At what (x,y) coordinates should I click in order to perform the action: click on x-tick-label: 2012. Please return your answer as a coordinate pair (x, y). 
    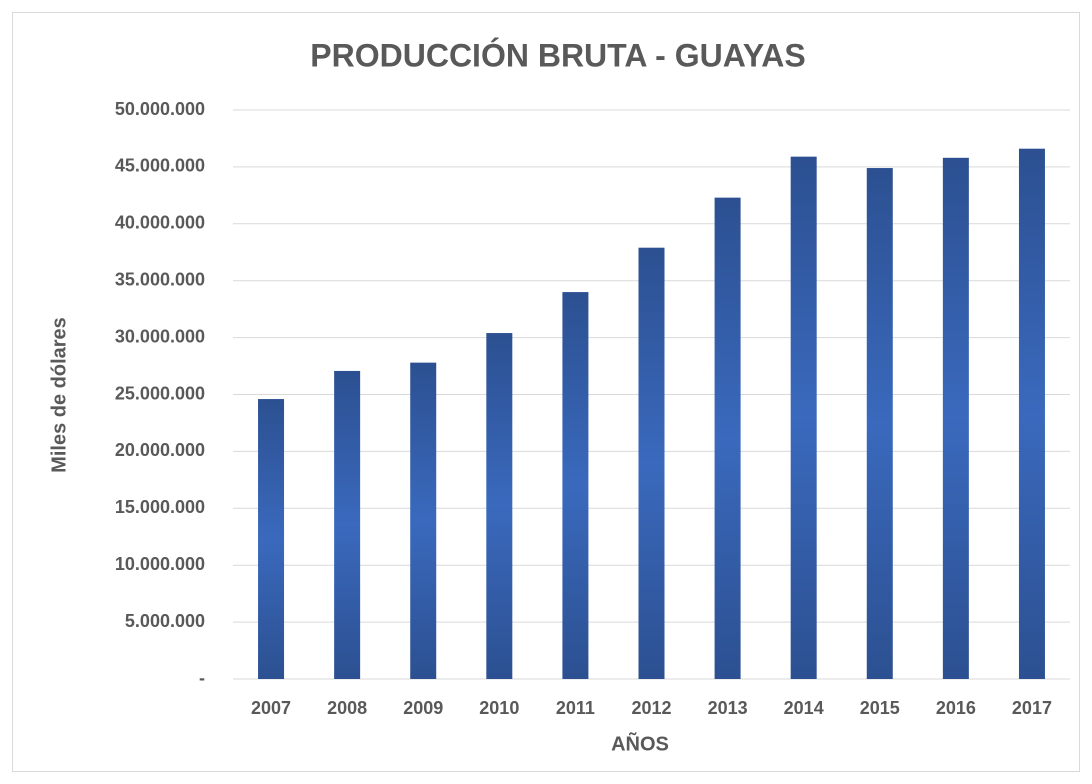
    Looking at the image, I should click on (651, 708).